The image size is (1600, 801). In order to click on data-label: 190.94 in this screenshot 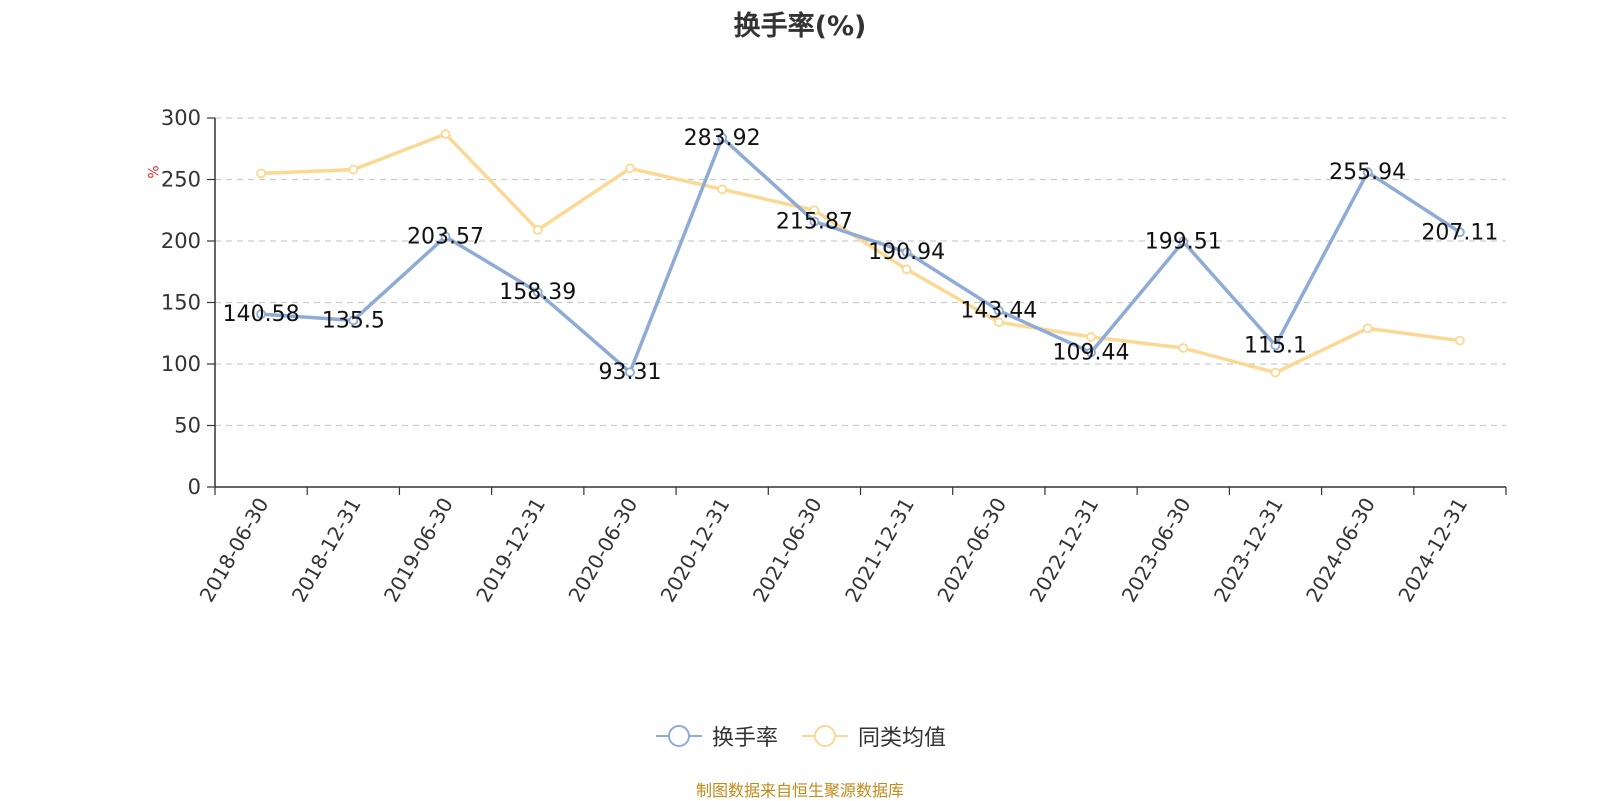, I will do `click(906, 252)`.